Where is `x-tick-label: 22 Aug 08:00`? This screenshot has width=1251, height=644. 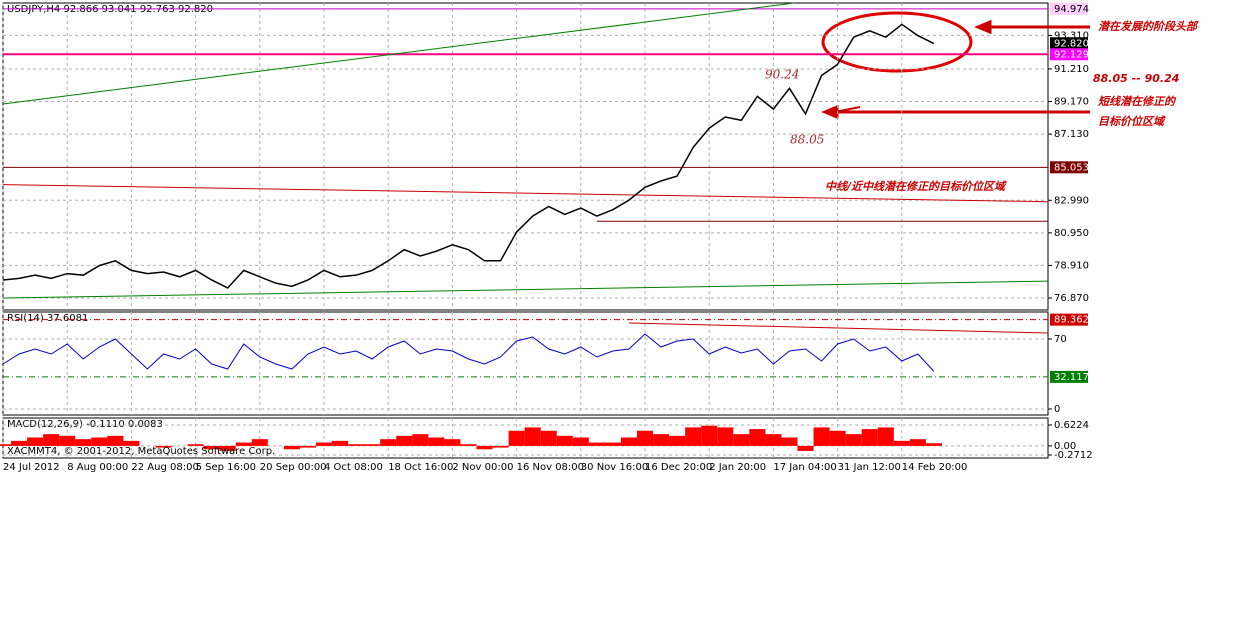 x-tick-label: 22 Aug 08:00 is located at coordinates (164, 467).